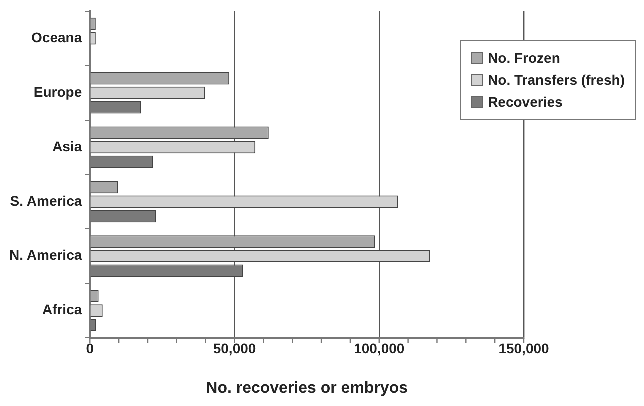 The image size is (644, 406). Describe the element at coordinates (379, 348) in the screenshot. I see `x-tick-label: 100,000` at that location.